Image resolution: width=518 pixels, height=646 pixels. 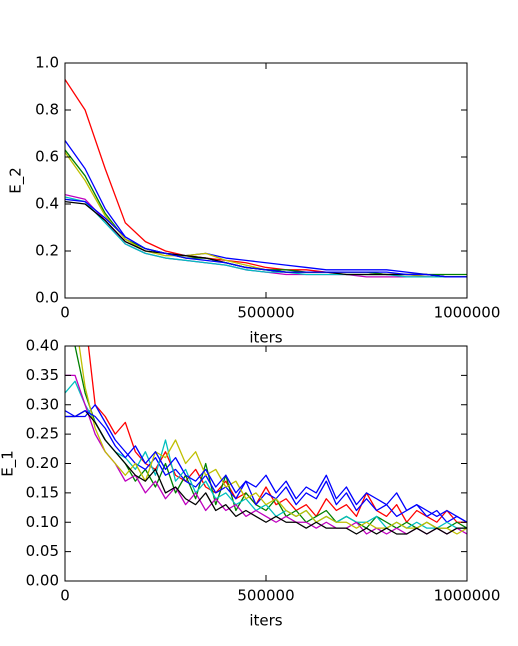 I want to click on y-tick-label: 0.0, so click(x=47, y=298).